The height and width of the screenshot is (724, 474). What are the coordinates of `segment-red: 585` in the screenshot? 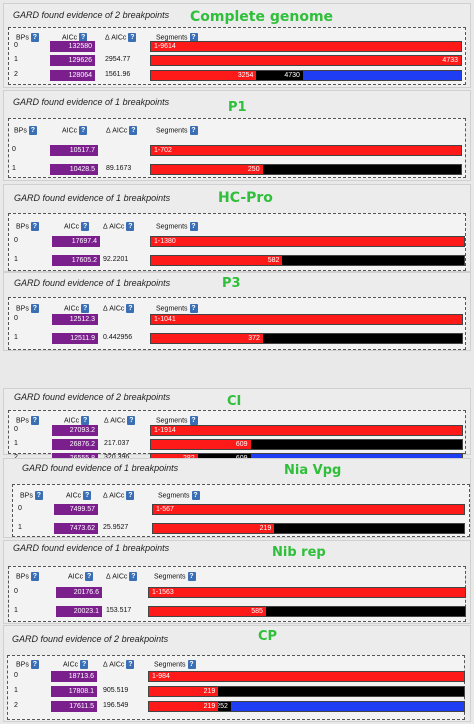 It's located at (207, 611).